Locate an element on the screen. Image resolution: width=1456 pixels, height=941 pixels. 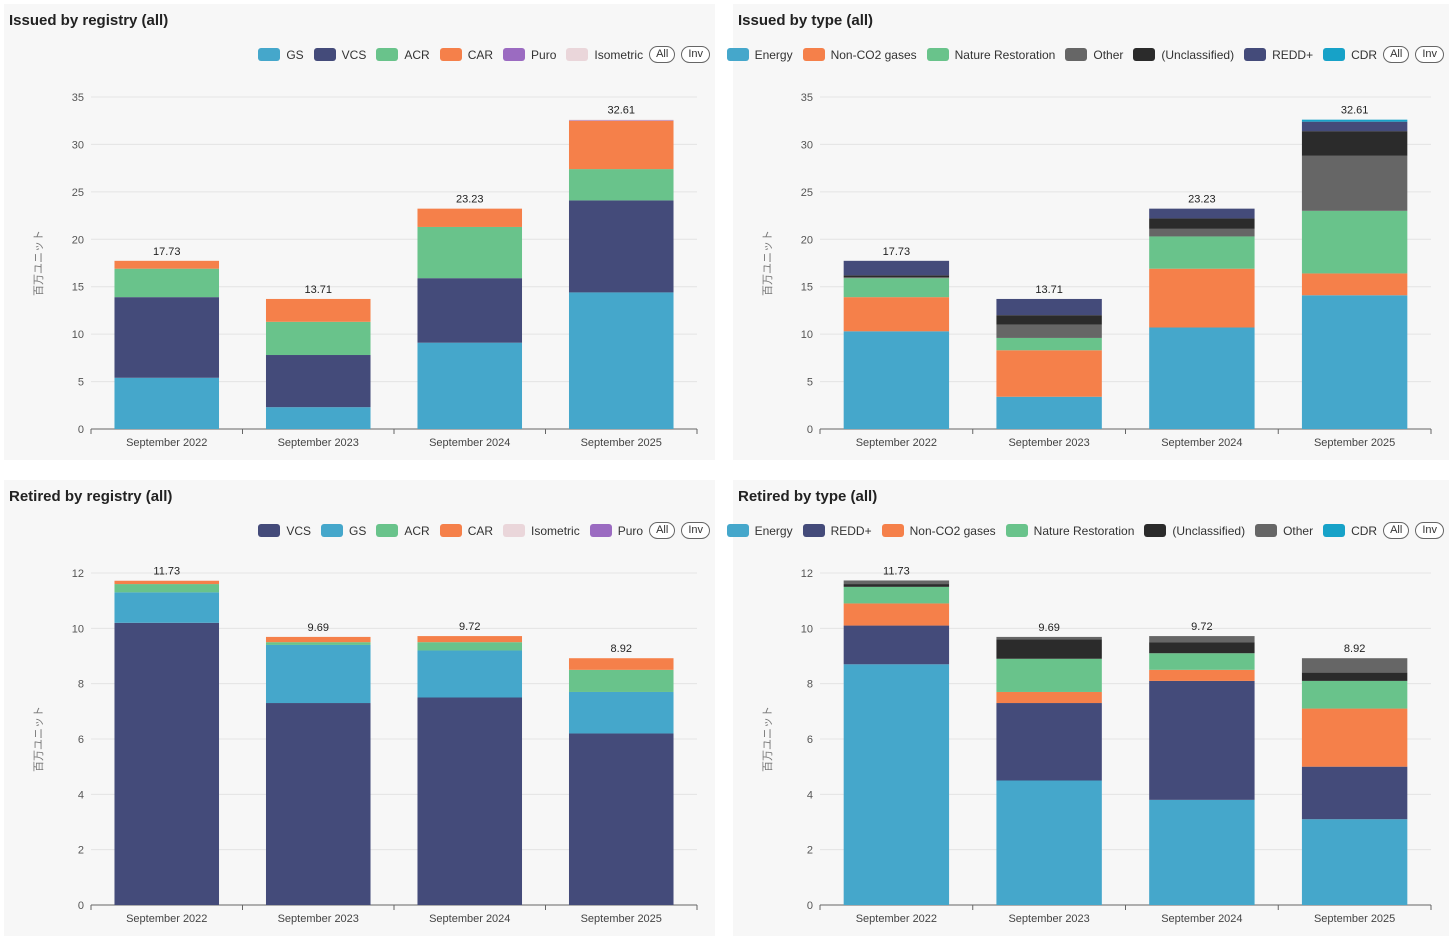
bar-segment-puro is located at coordinates (621, 120).